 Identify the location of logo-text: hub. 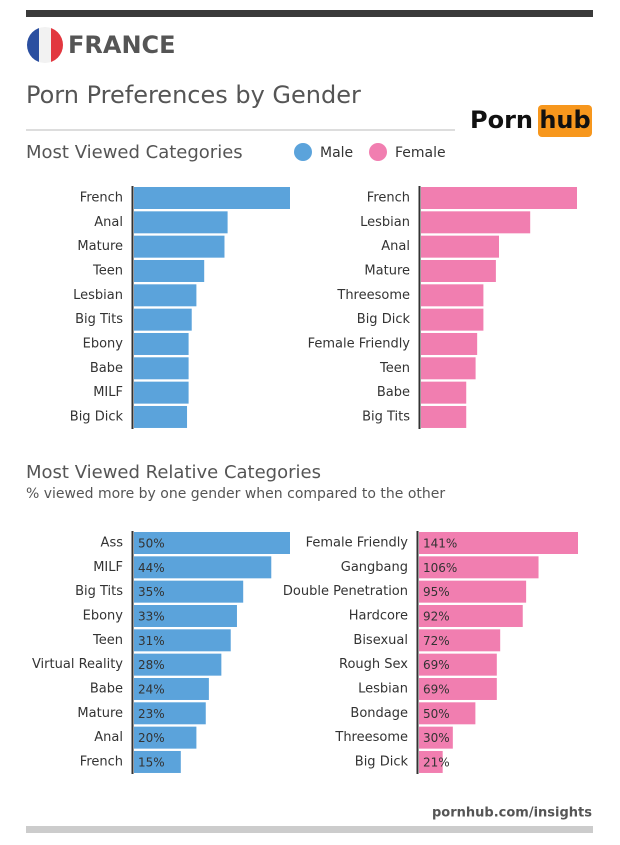
(564, 120).